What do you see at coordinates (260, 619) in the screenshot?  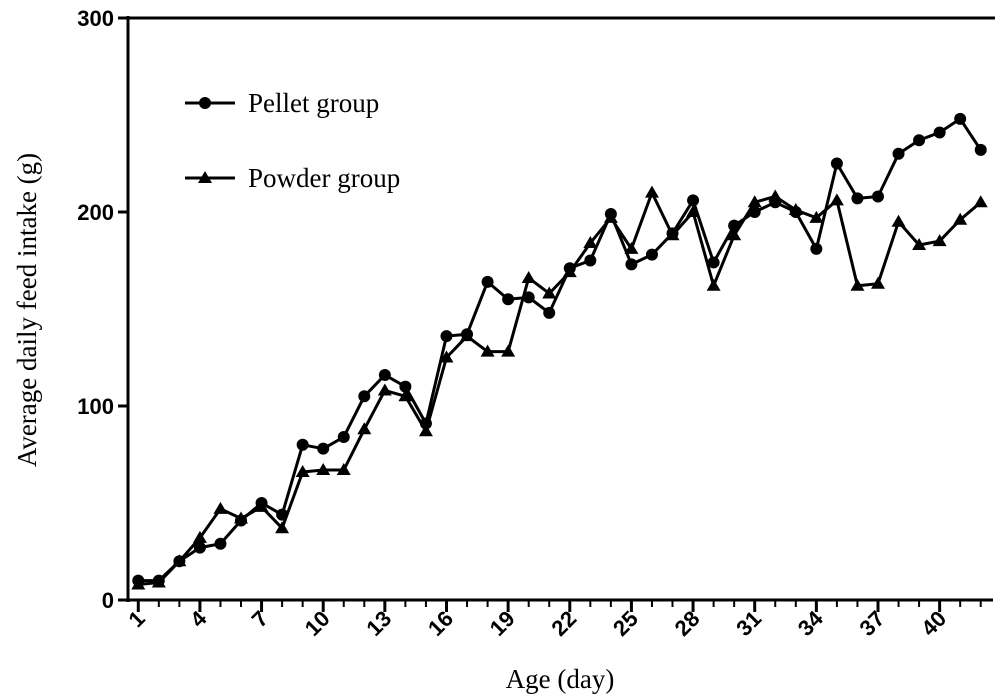 I see `x-tick-label: 7` at bounding box center [260, 619].